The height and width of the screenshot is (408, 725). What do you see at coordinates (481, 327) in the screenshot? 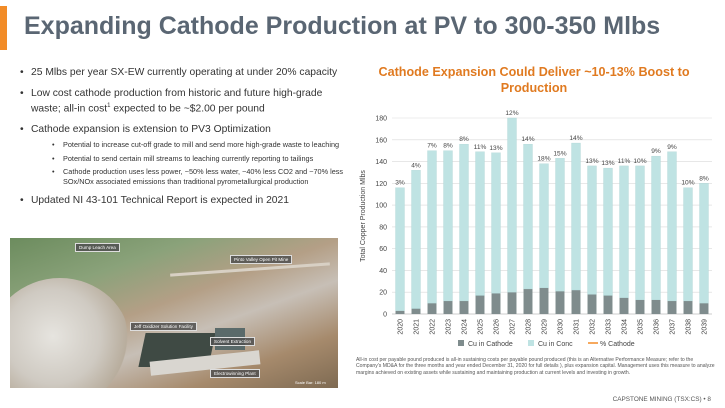
I see `x-tick-label: 2025` at bounding box center [481, 327].